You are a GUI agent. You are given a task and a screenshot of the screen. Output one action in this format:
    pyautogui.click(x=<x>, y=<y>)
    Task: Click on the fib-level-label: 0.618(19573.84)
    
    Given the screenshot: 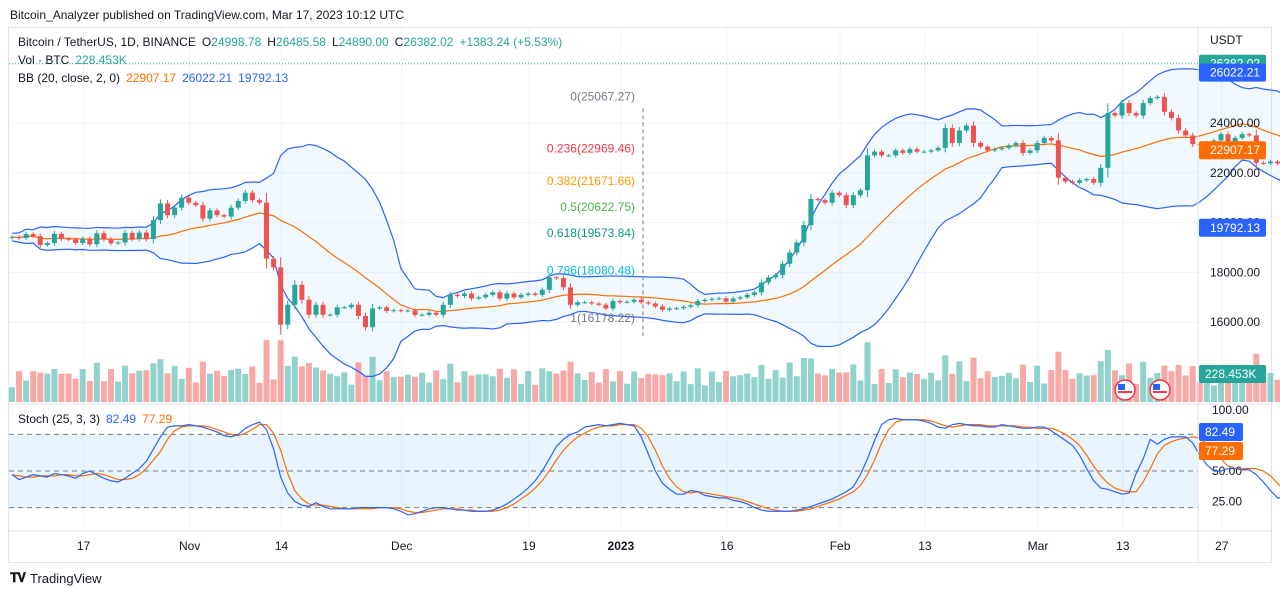 What is the action you would take?
    pyautogui.click(x=591, y=233)
    